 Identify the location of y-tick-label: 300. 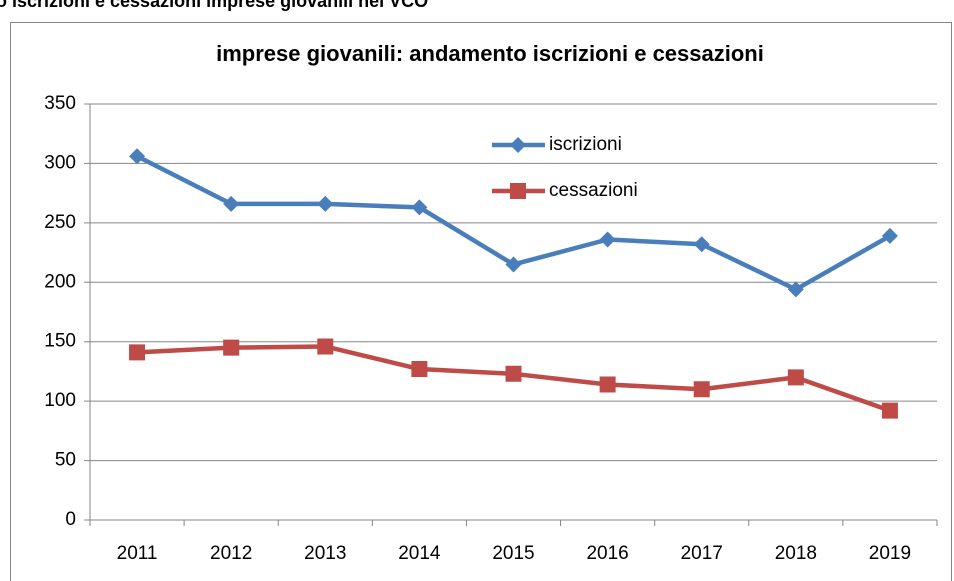
(60, 162).